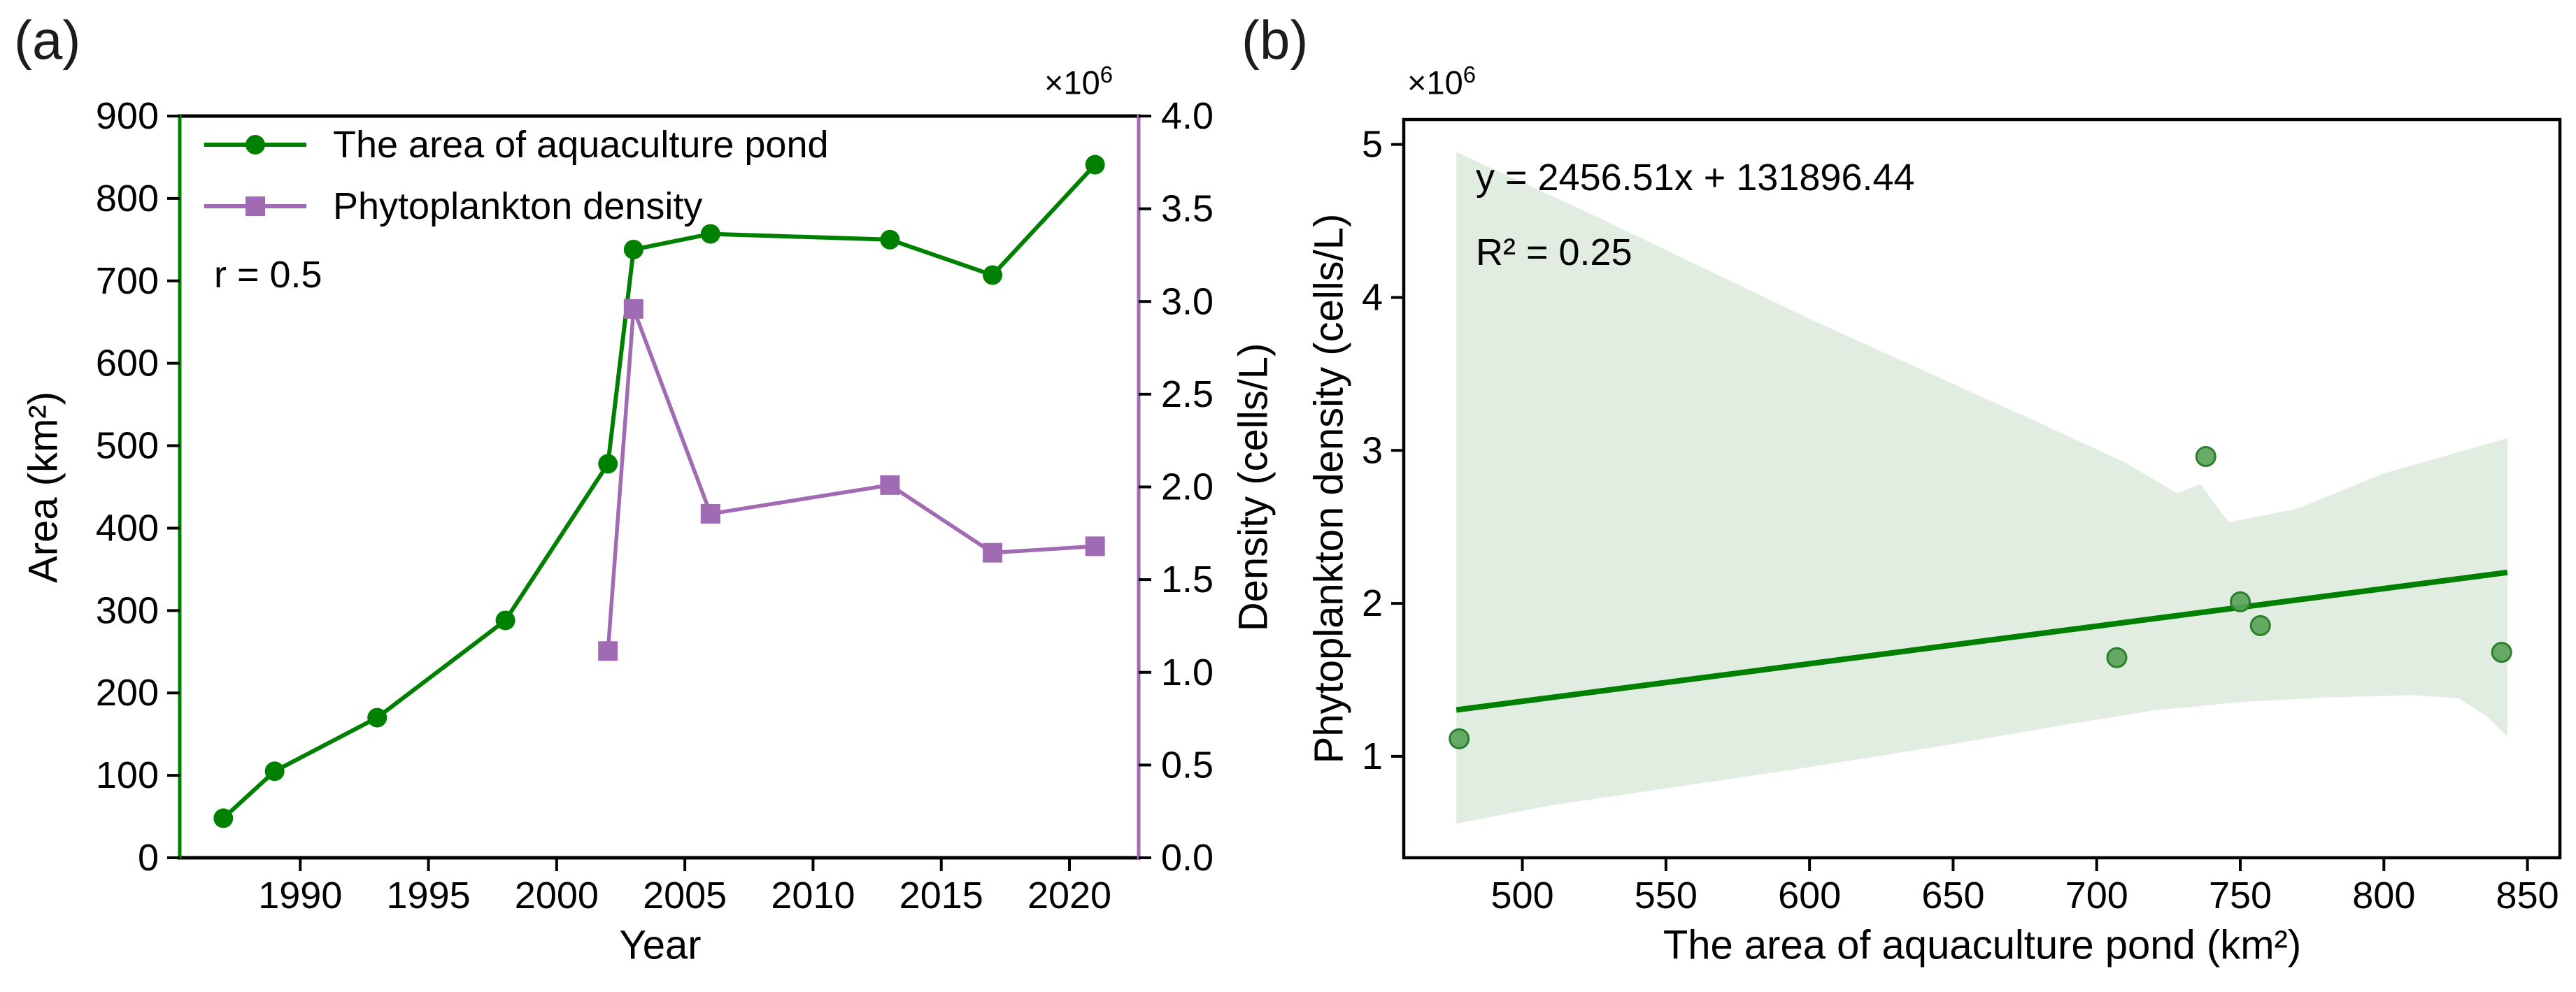  I want to click on offset-base-a: ×10, so click(1072, 82).